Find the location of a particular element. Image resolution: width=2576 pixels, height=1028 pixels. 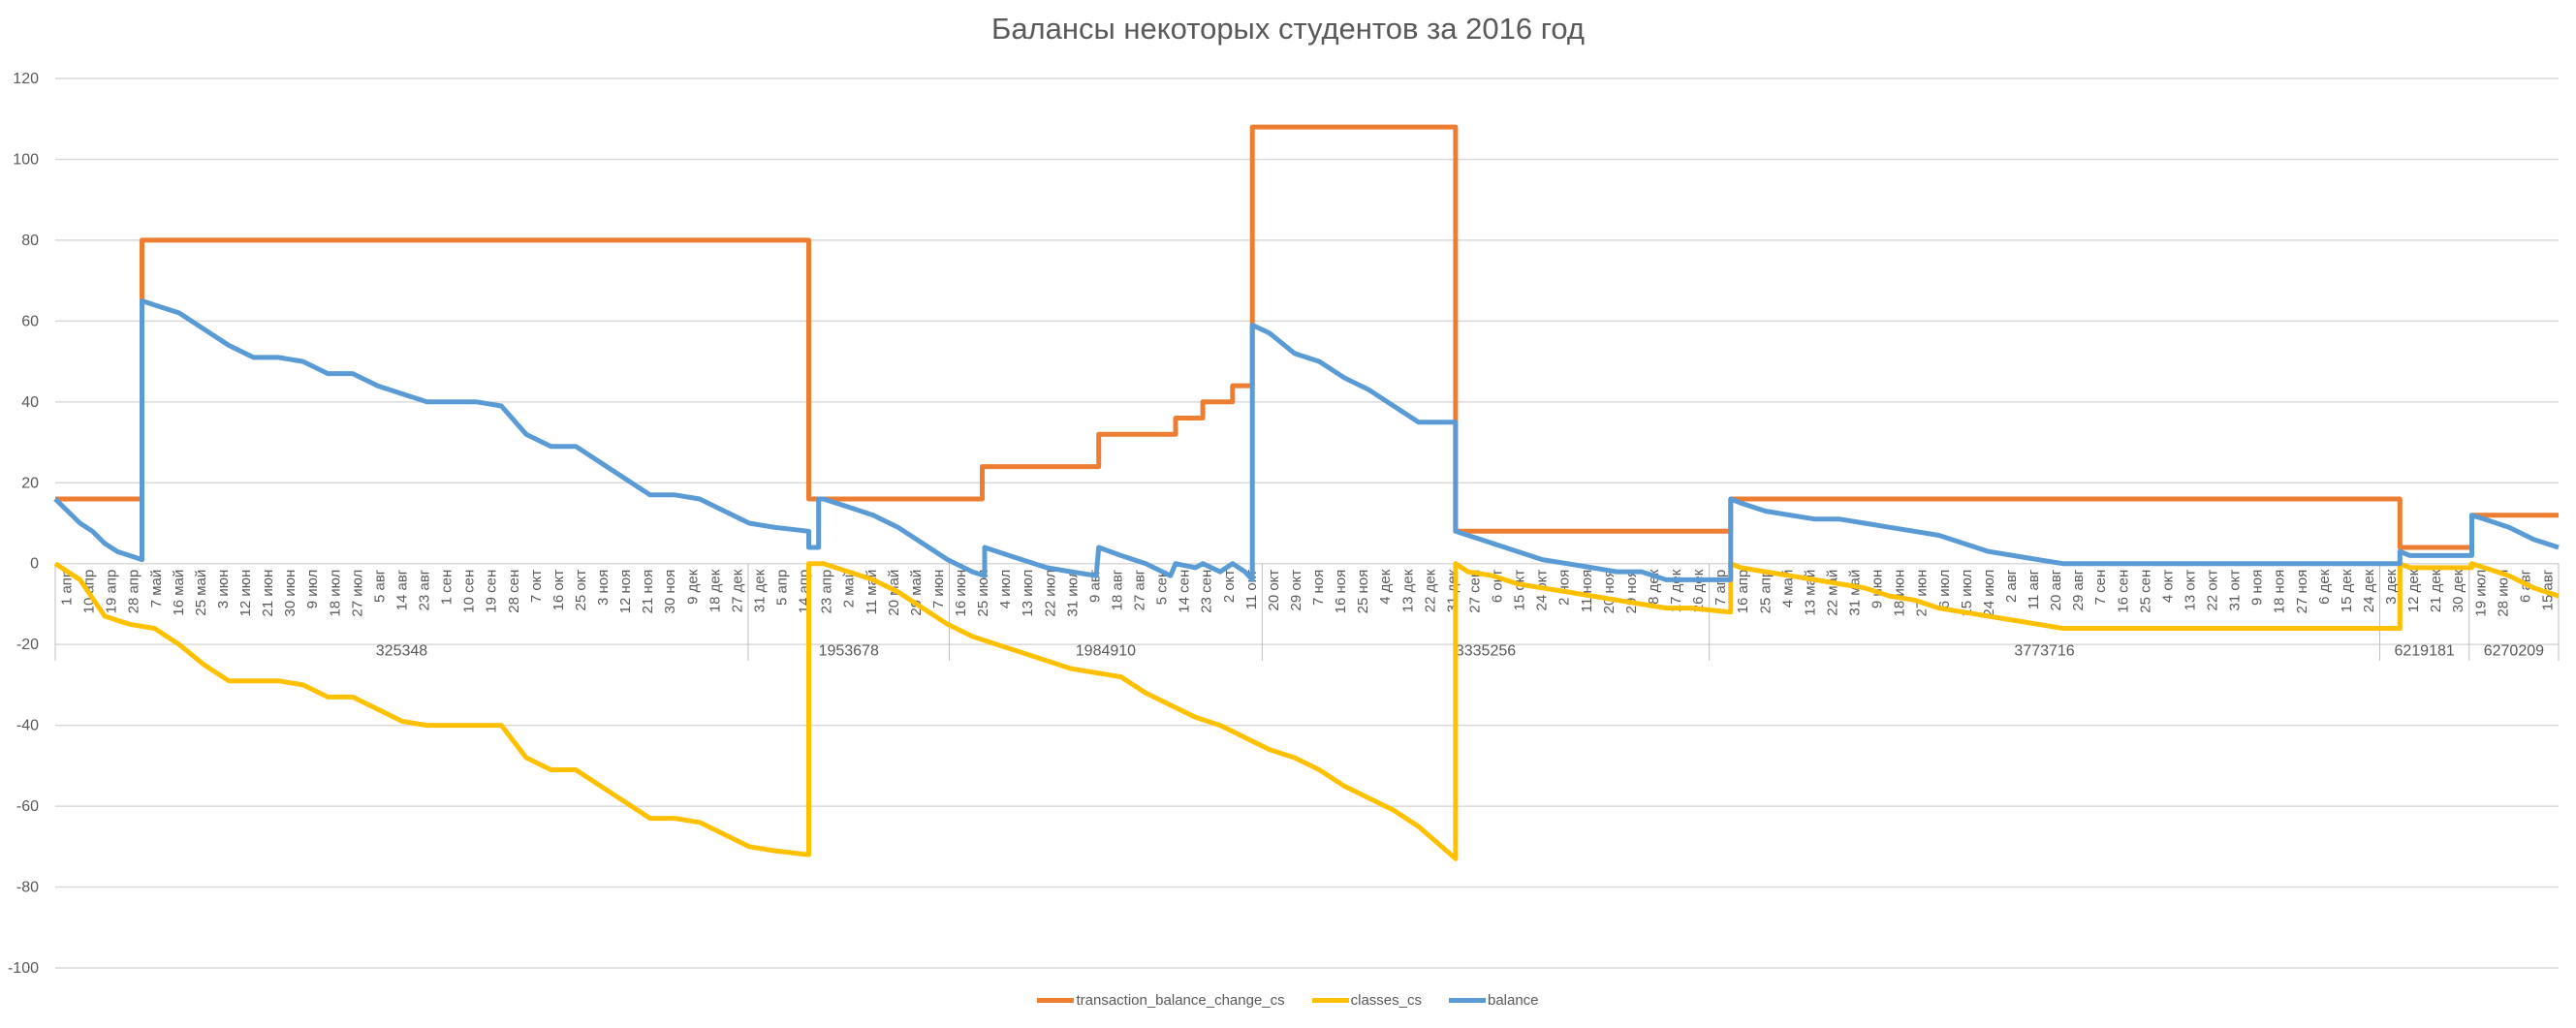

x-tick-label: 7 июн is located at coordinates (938, 589).